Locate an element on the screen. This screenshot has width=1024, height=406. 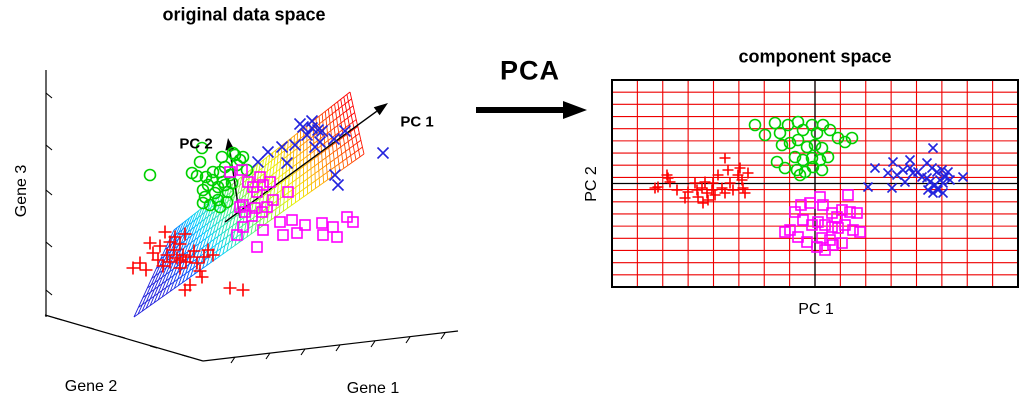
right-cluster-green-circle is located at coordinates (803, 148).